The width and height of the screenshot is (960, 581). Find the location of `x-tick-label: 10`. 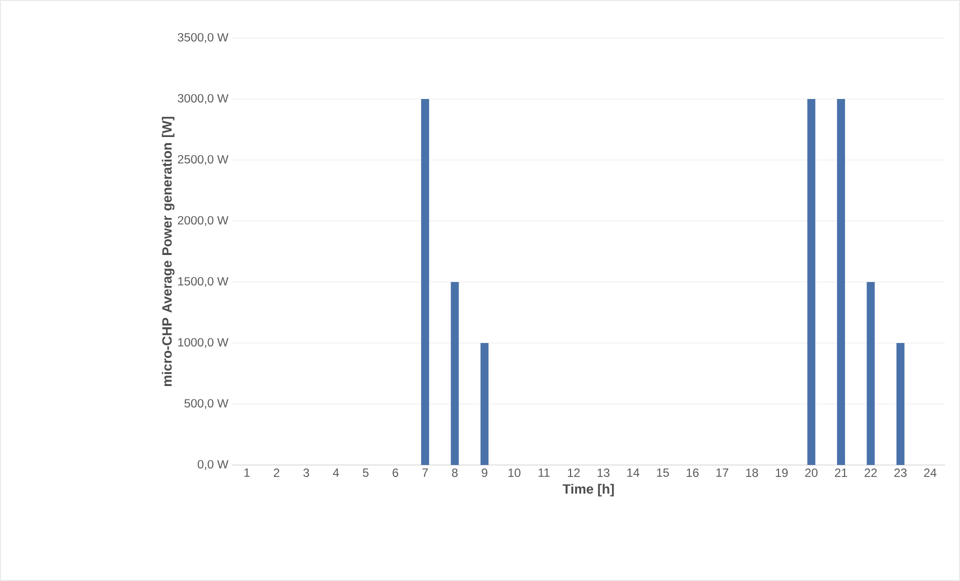

x-tick-label: 10 is located at coordinates (514, 472).